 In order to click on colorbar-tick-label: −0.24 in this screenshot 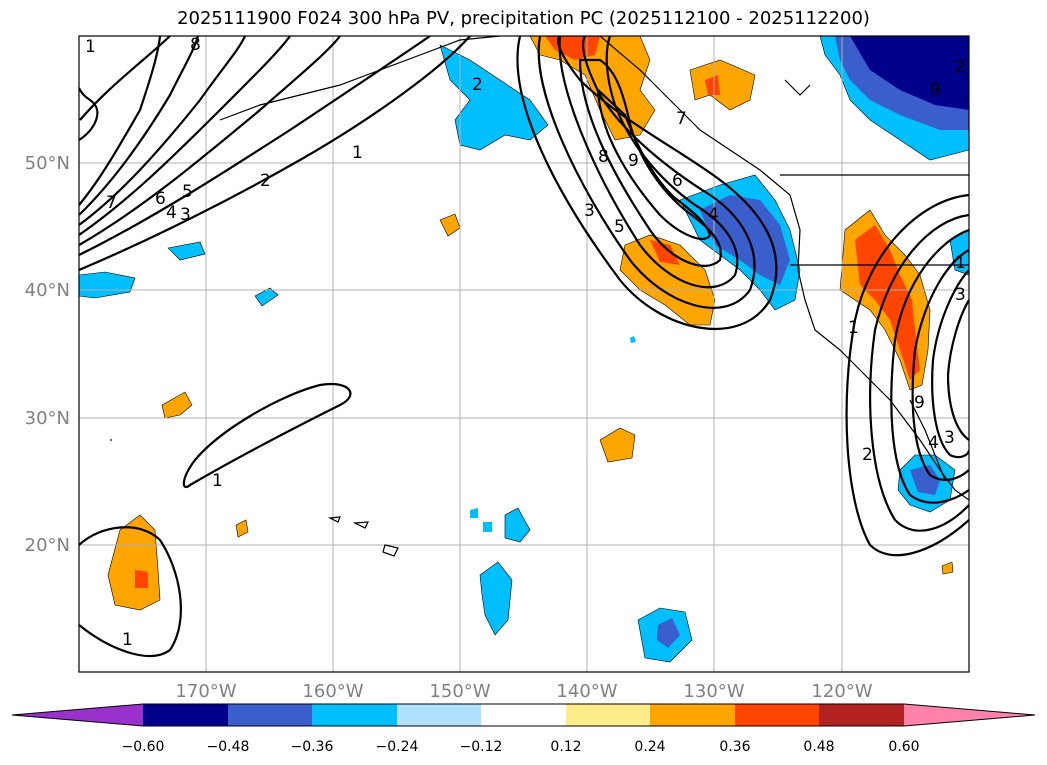, I will do `click(397, 747)`.